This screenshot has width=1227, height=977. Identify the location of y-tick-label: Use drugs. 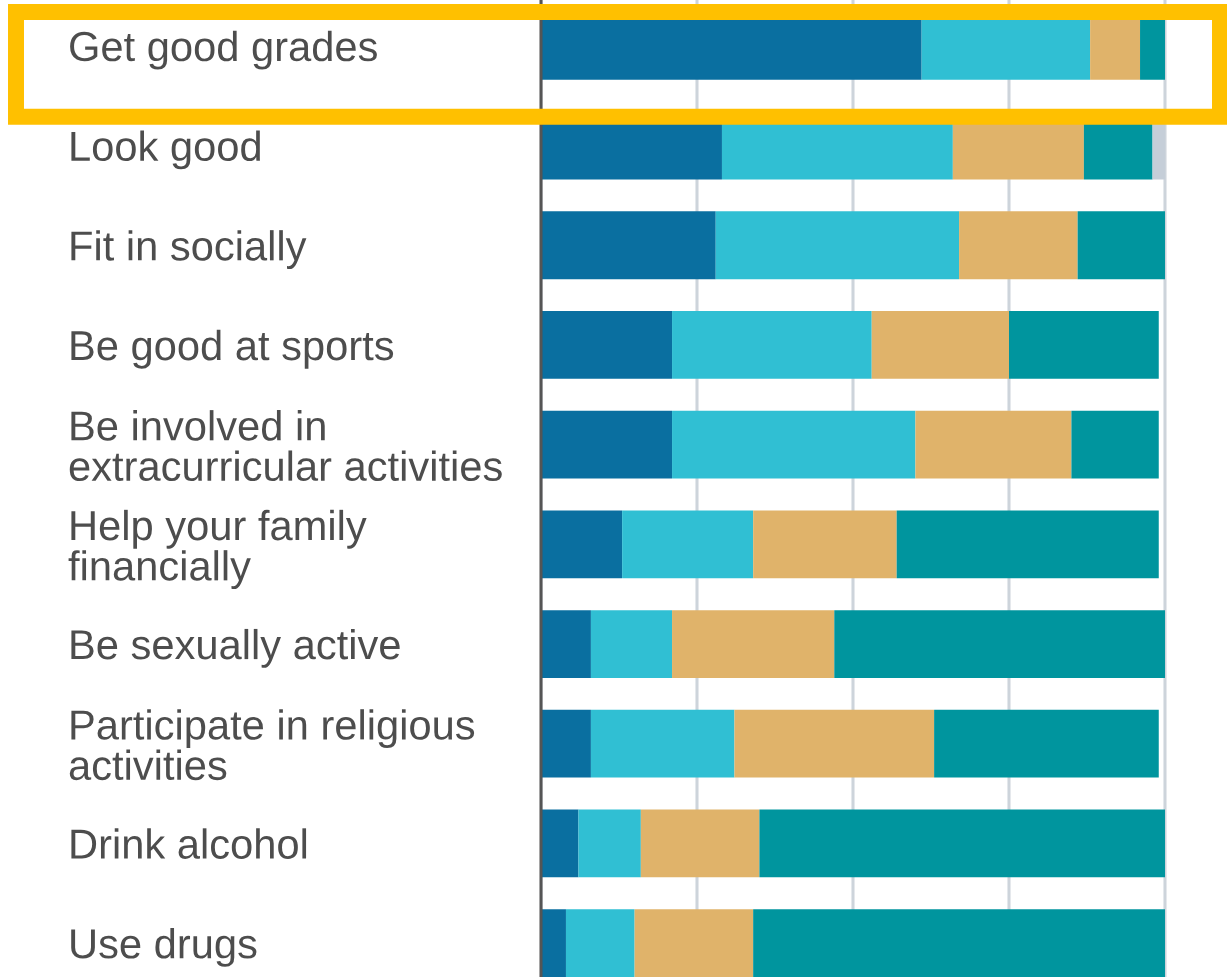
(164, 947).